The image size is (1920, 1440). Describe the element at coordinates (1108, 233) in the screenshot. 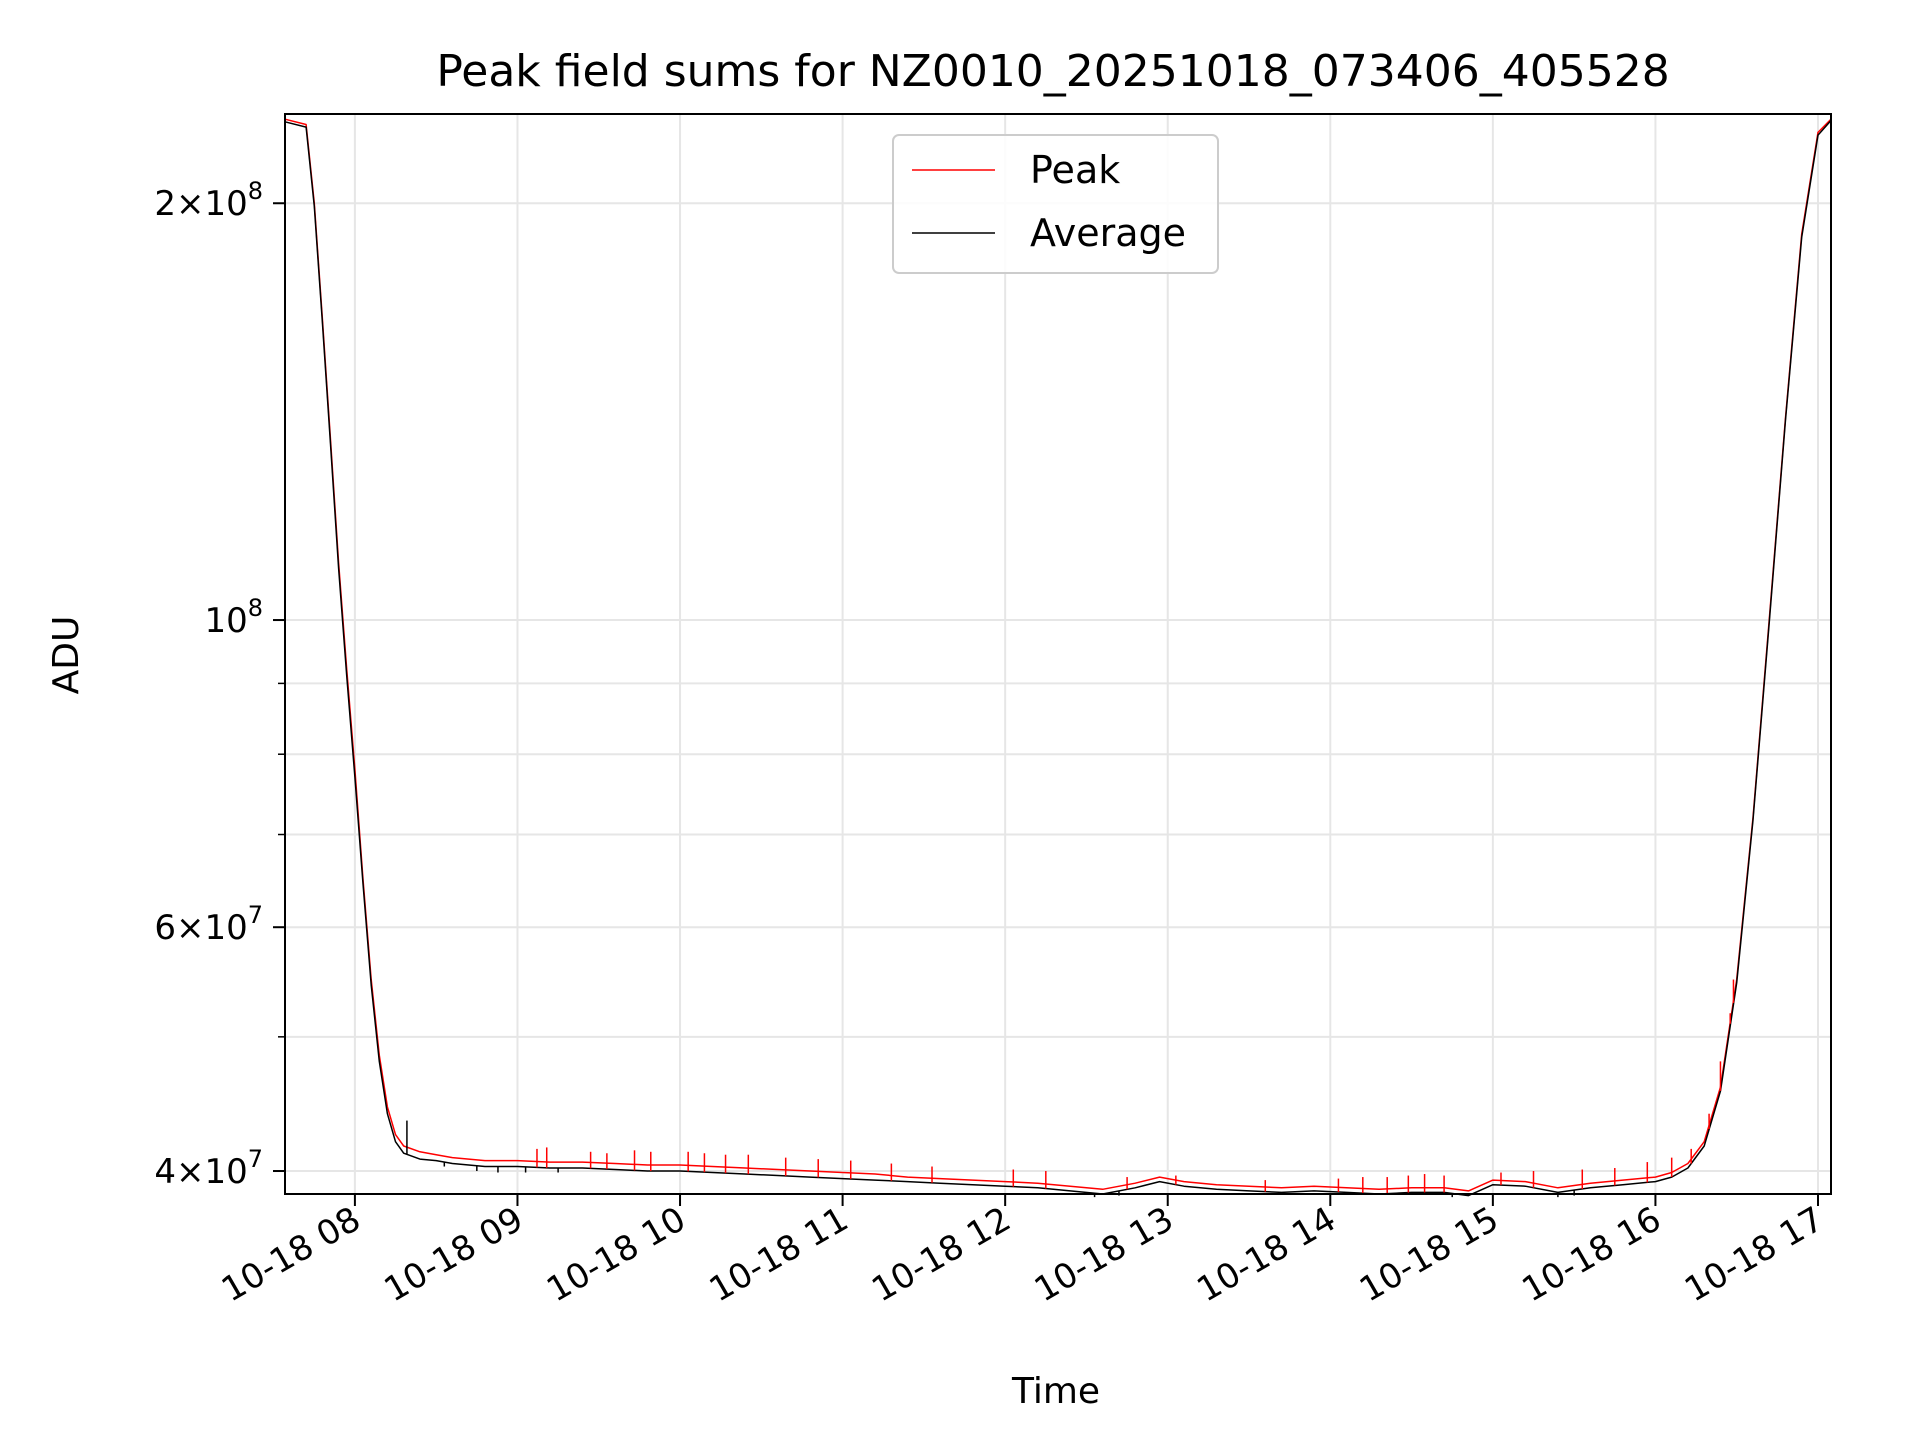

I see `legend-average-label: Average` at that location.